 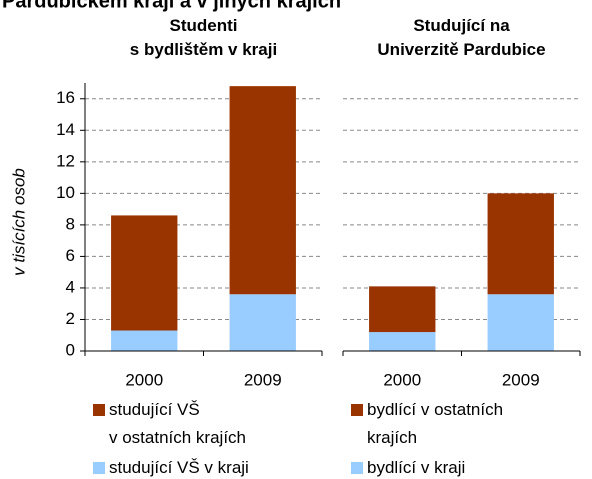 What do you see at coordinates (179, 467) in the screenshot?
I see `legend-label: studující VŠ v kraji` at bounding box center [179, 467].